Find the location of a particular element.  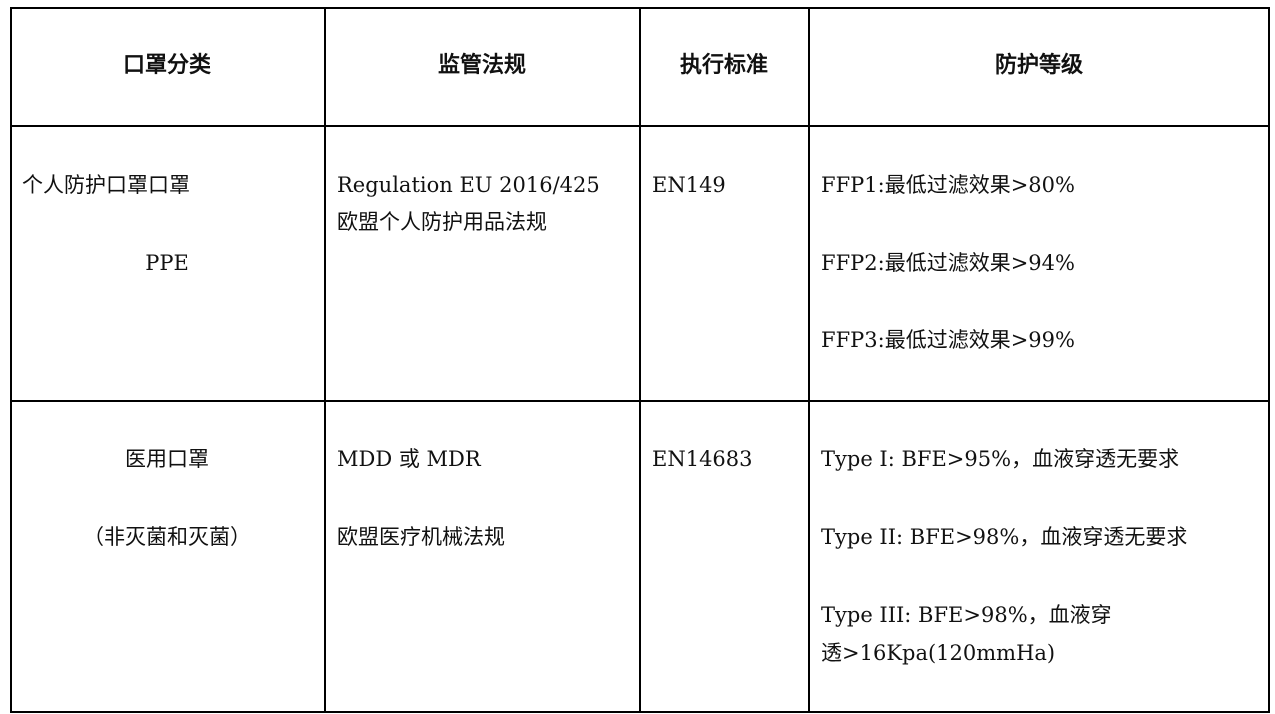

cell-category: 个人防护口罩口罩 is located at coordinates (106, 185).